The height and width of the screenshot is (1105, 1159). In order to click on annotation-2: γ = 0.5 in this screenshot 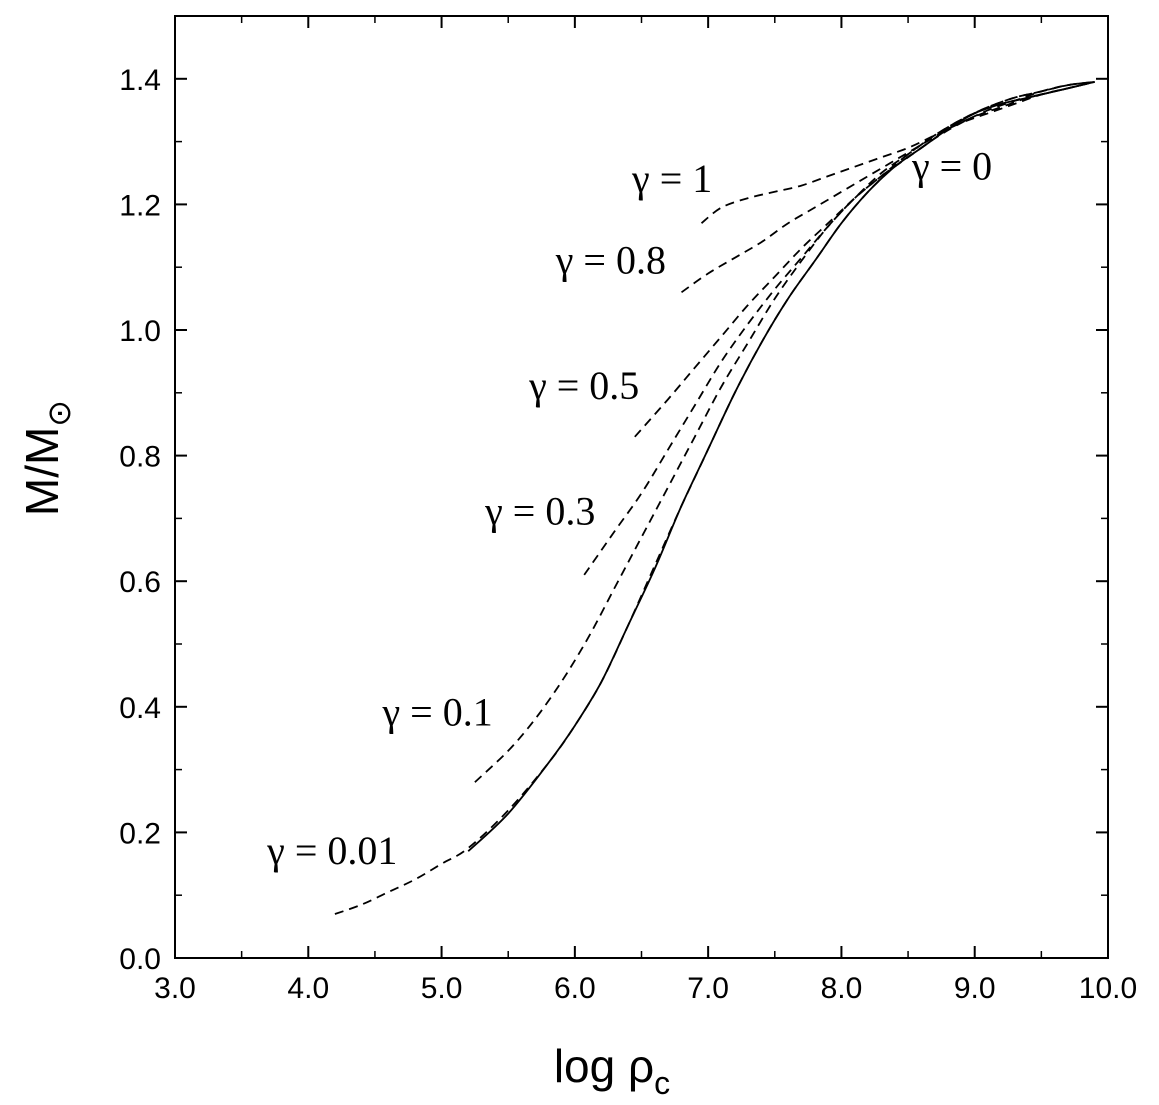, I will do `click(583, 385)`.